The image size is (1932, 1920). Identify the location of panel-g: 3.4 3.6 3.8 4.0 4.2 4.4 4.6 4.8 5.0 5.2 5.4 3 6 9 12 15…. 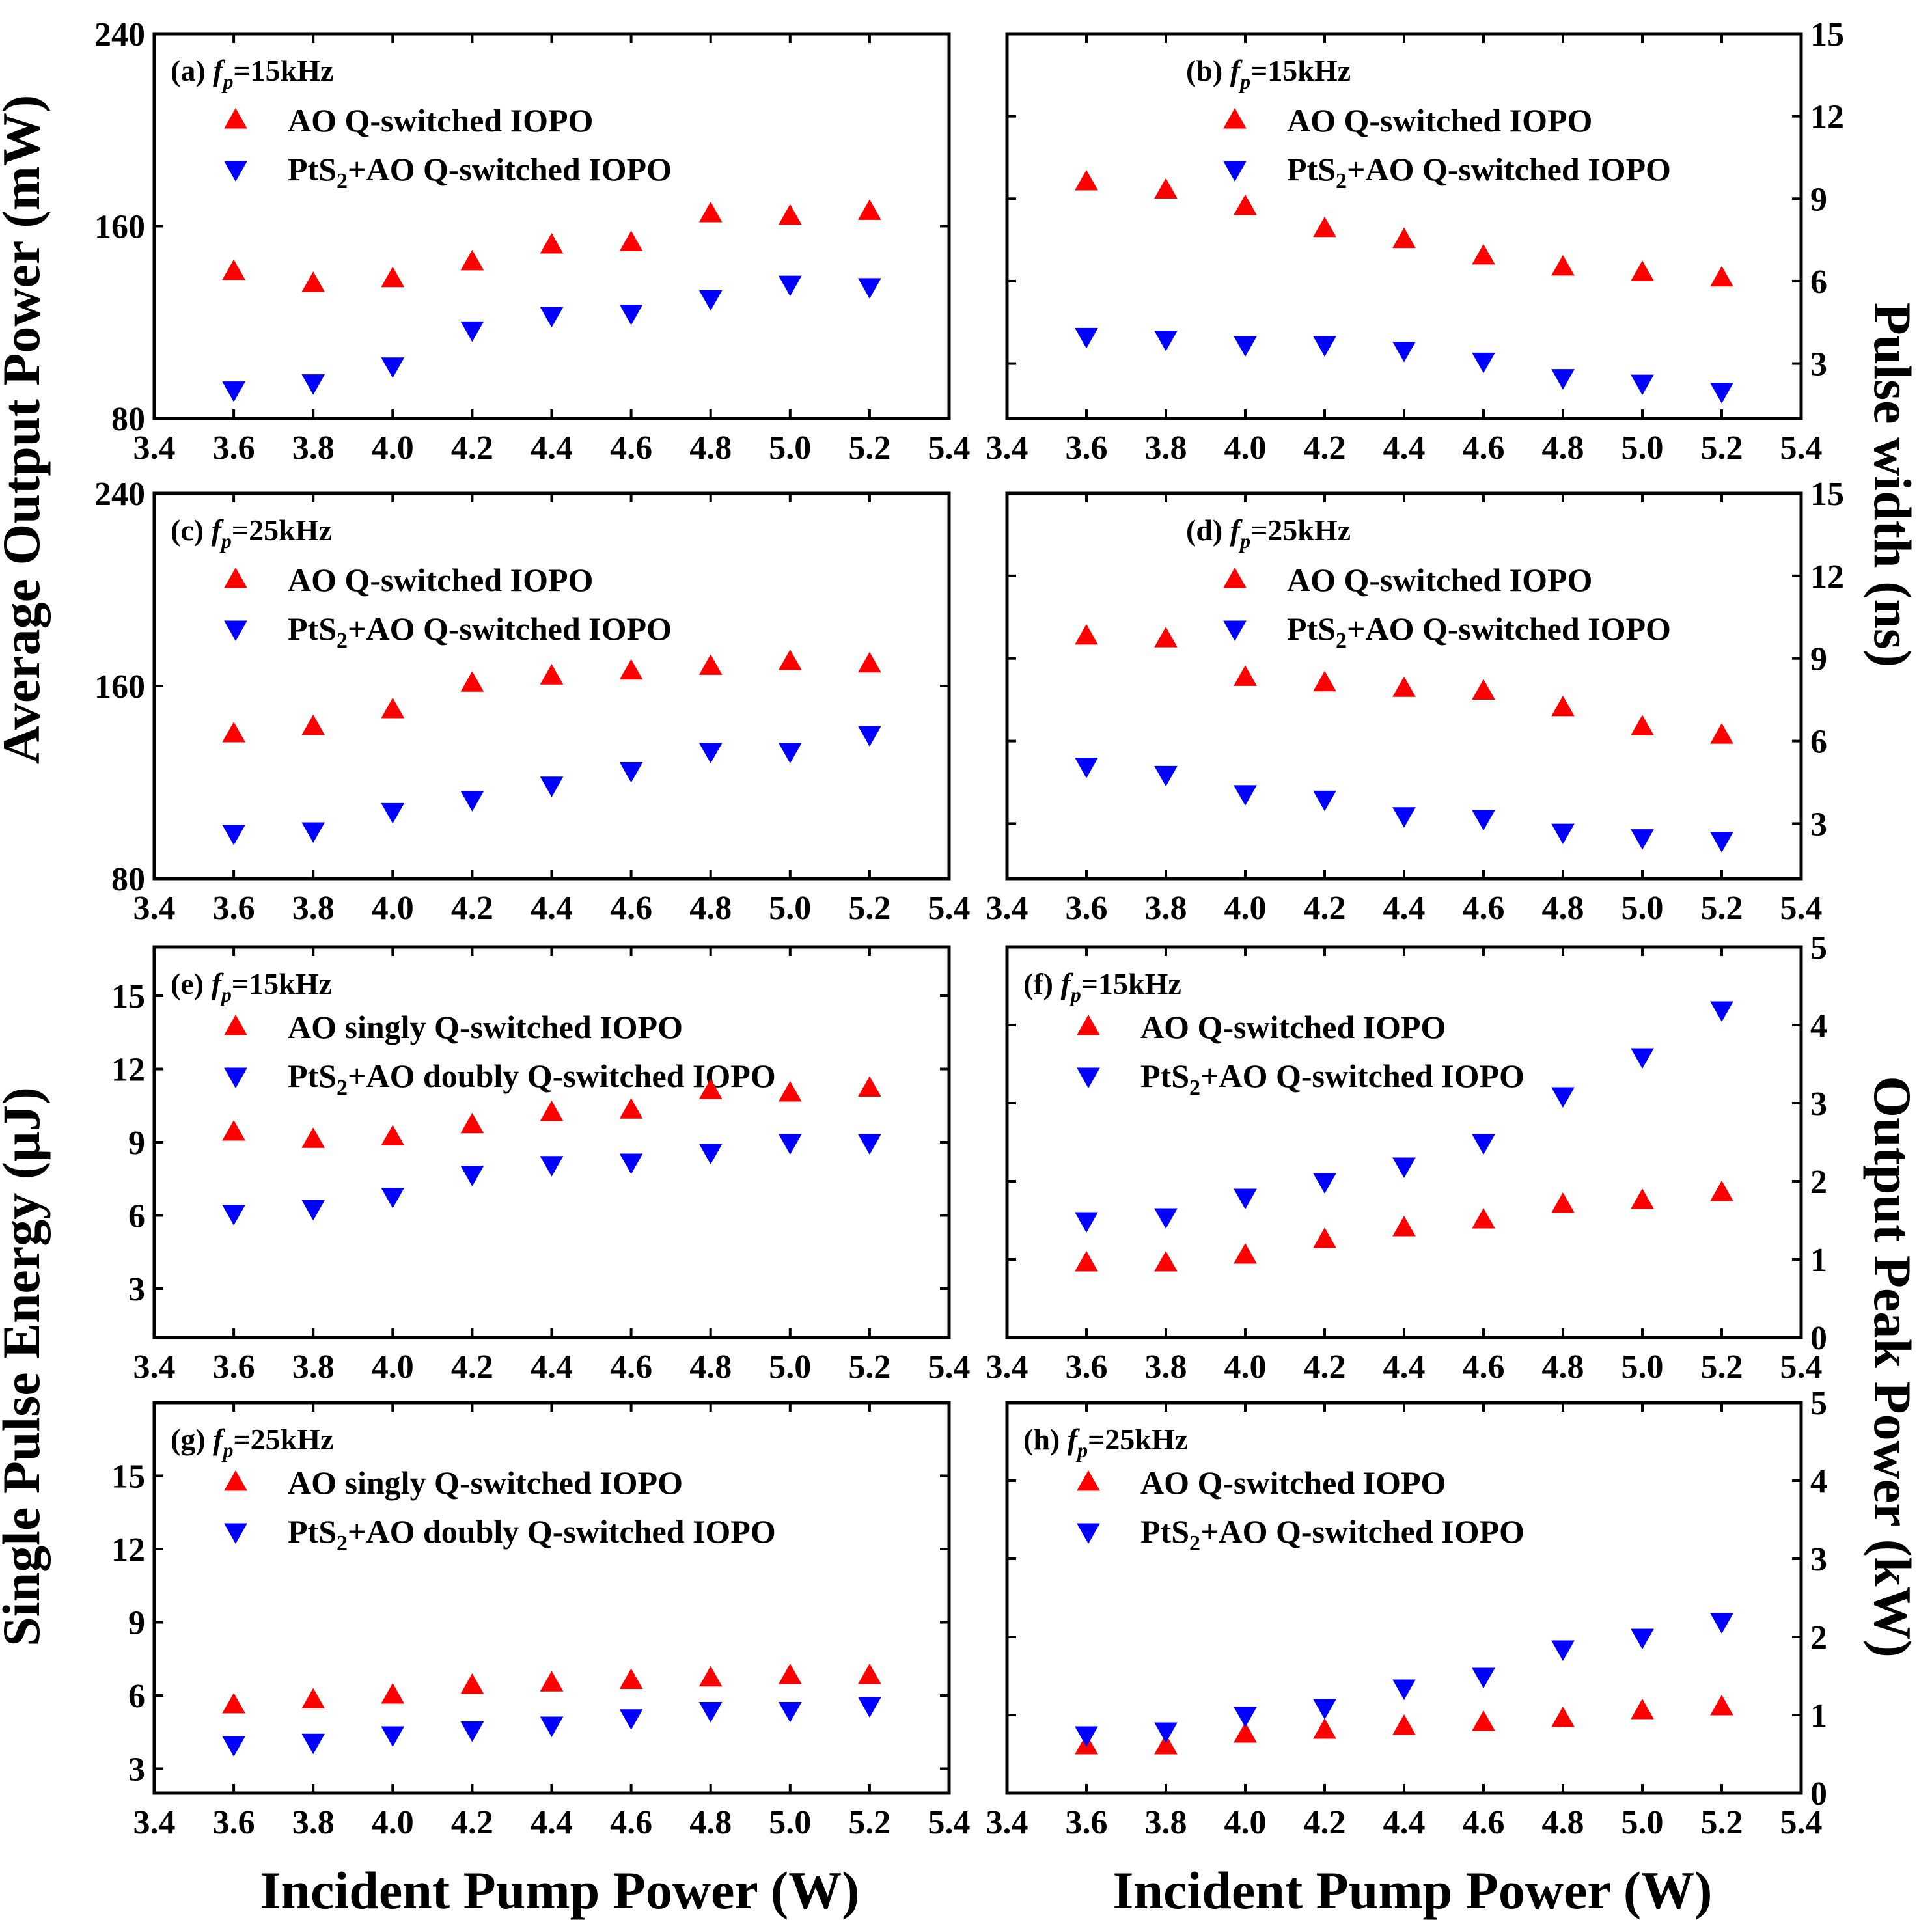
(541, 1621).